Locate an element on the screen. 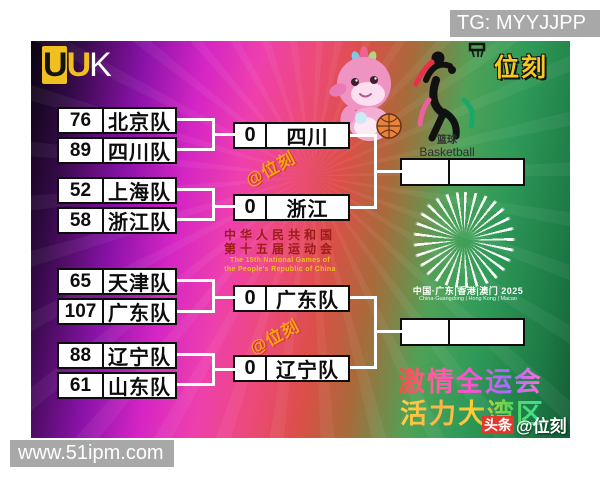  qf-team-sichuan: 四川队 is located at coordinates (139, 150).